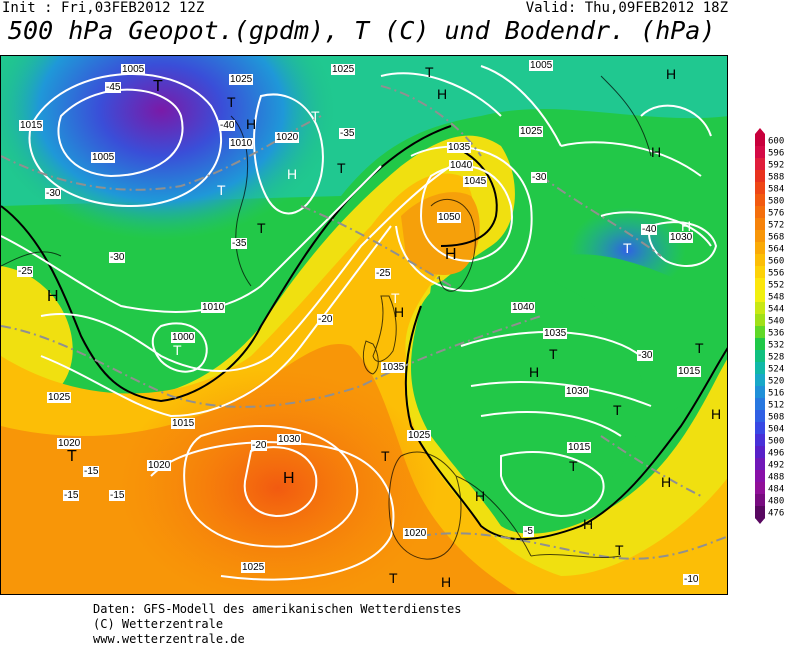  I want to click on colorbar-label: 484, so click(776, 490).